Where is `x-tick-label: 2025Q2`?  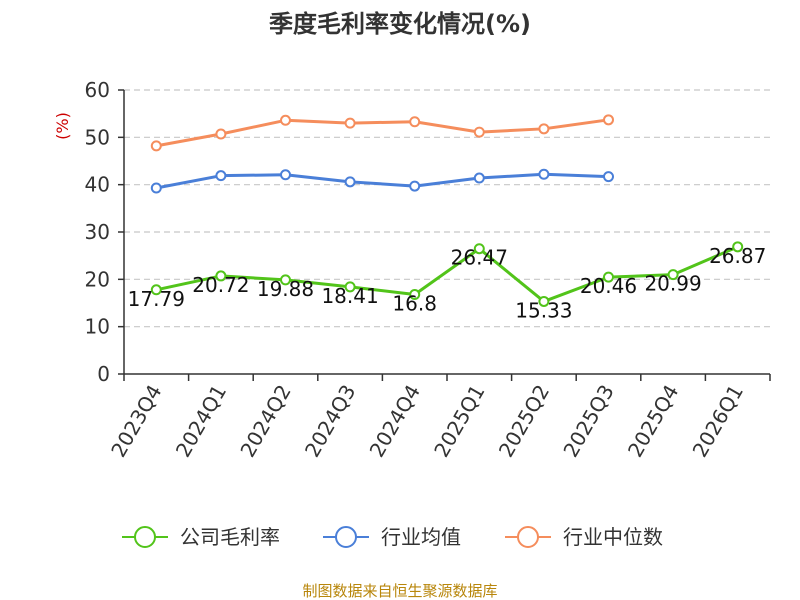
x-tick-label: 2025Q2 is located at coordinates (524, 421).